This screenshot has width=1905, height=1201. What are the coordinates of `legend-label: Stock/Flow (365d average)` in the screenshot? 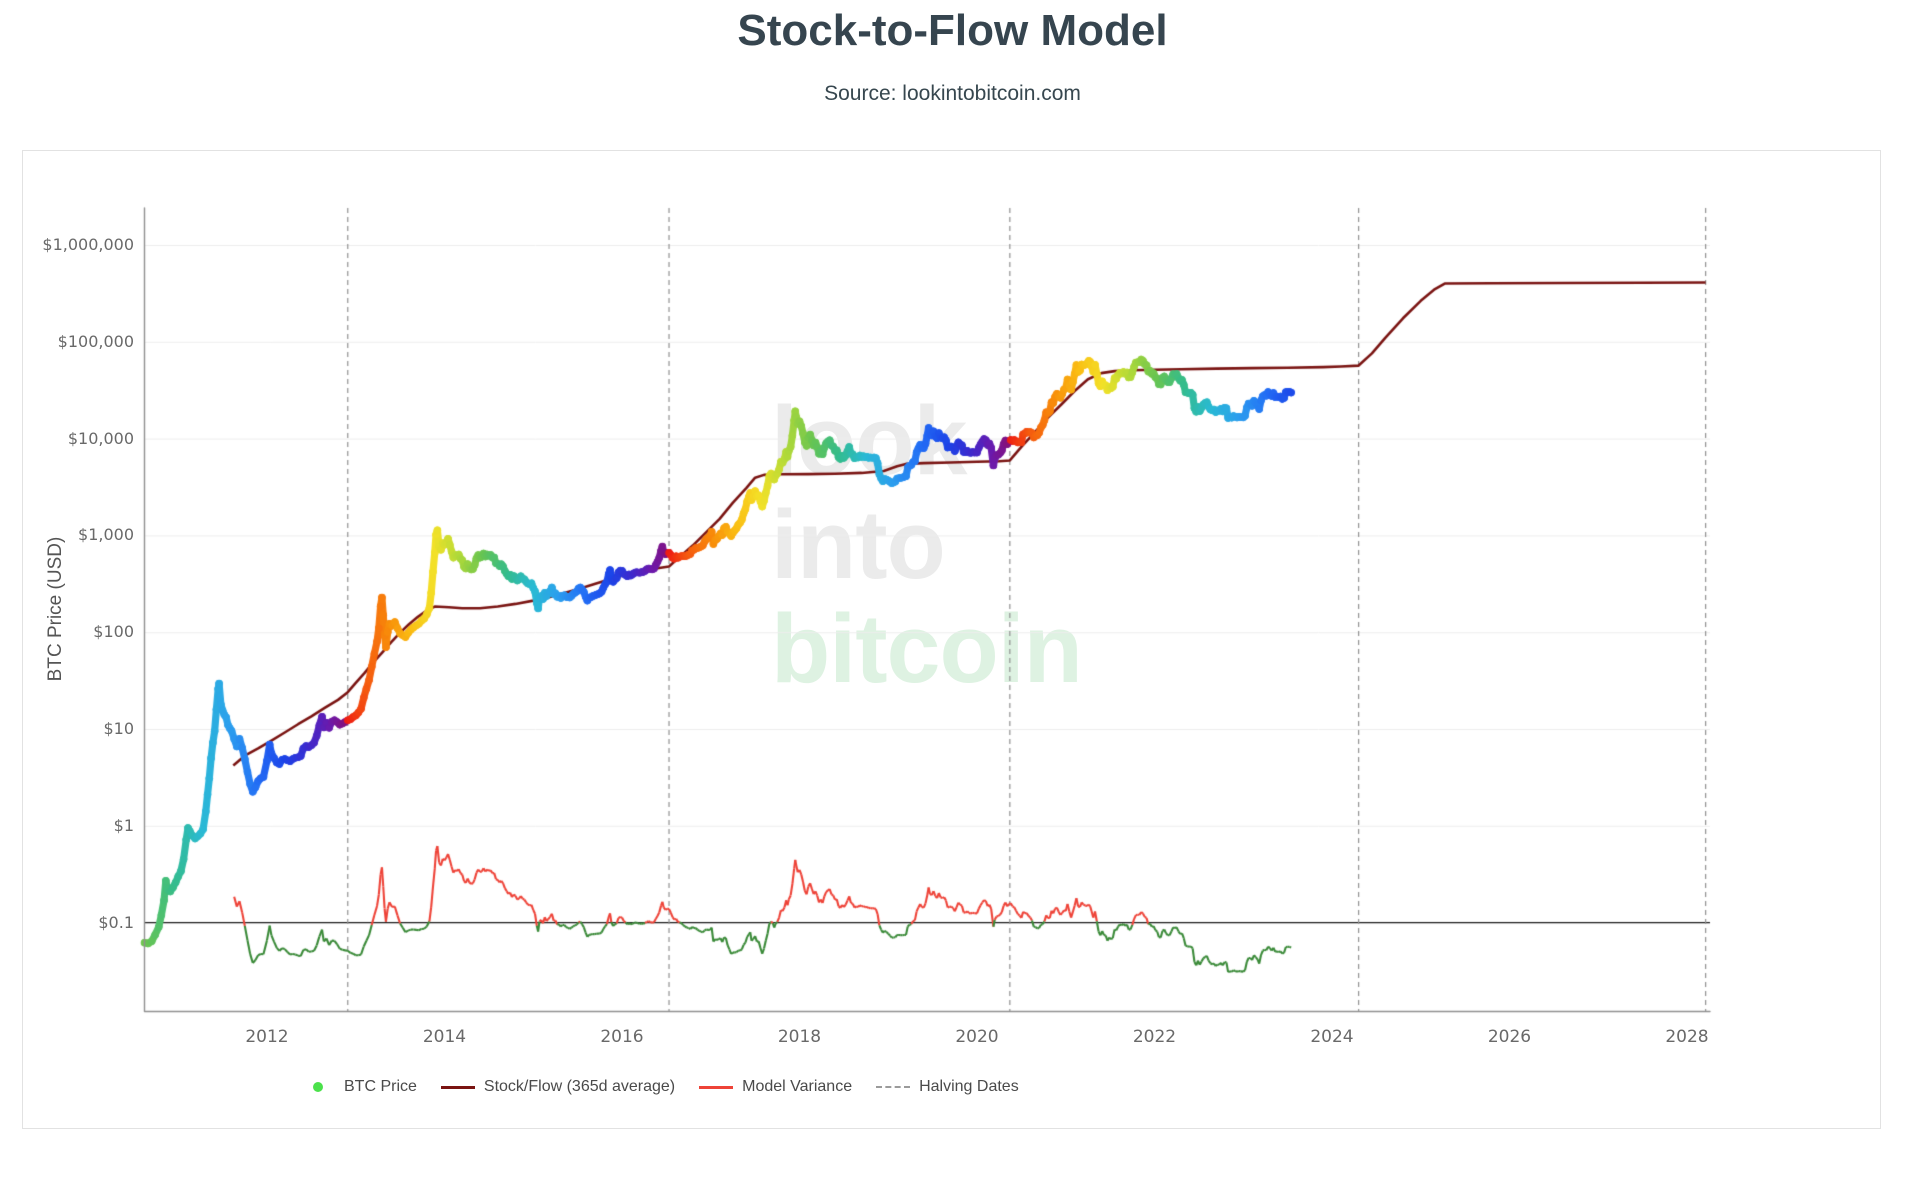 It's located at (579, 1086).